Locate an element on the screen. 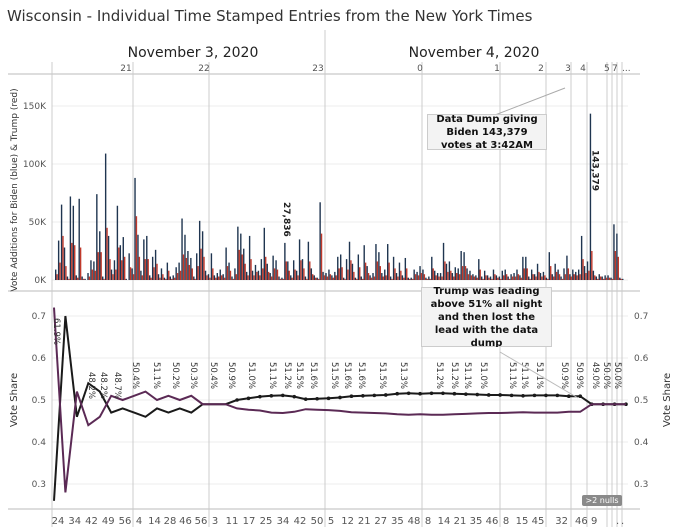  minute-tick-label: 11 is located at coordinates (232, 521).